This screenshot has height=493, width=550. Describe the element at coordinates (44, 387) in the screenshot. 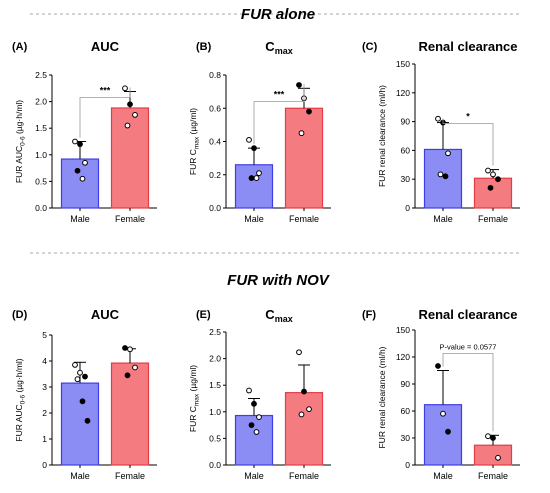

I see `y-tick-label: 3` at that location.